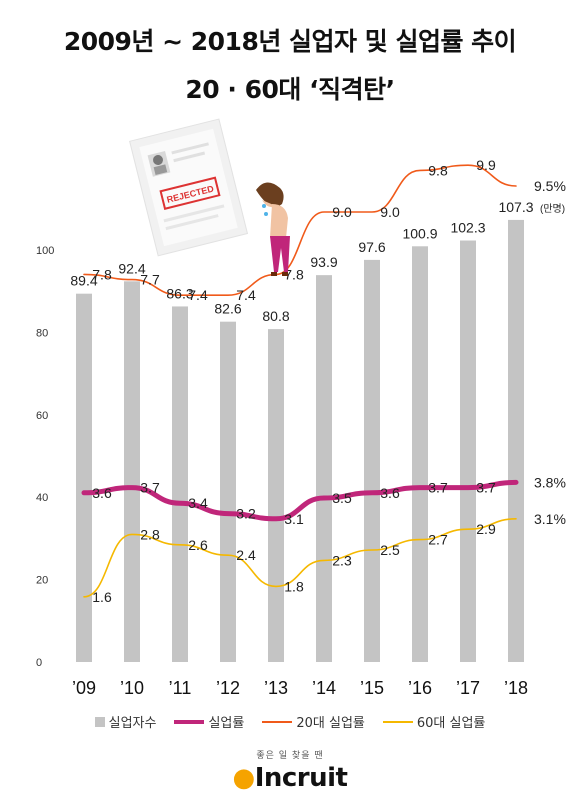 The width and height of the screenshot is (580, 812). What do you see at coordinates (227, 309) in the screenshot?
I see `bar-value-label: 82.6` at bounding box center [227, 309].